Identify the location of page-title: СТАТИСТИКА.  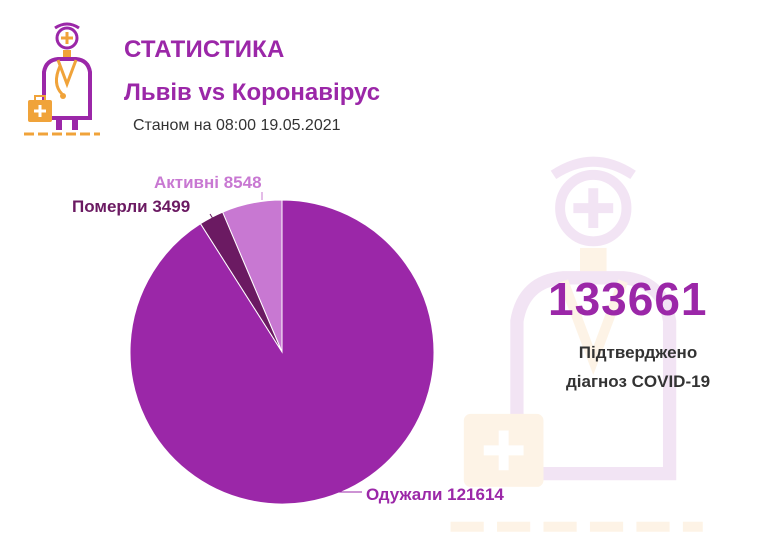
(204, 49).